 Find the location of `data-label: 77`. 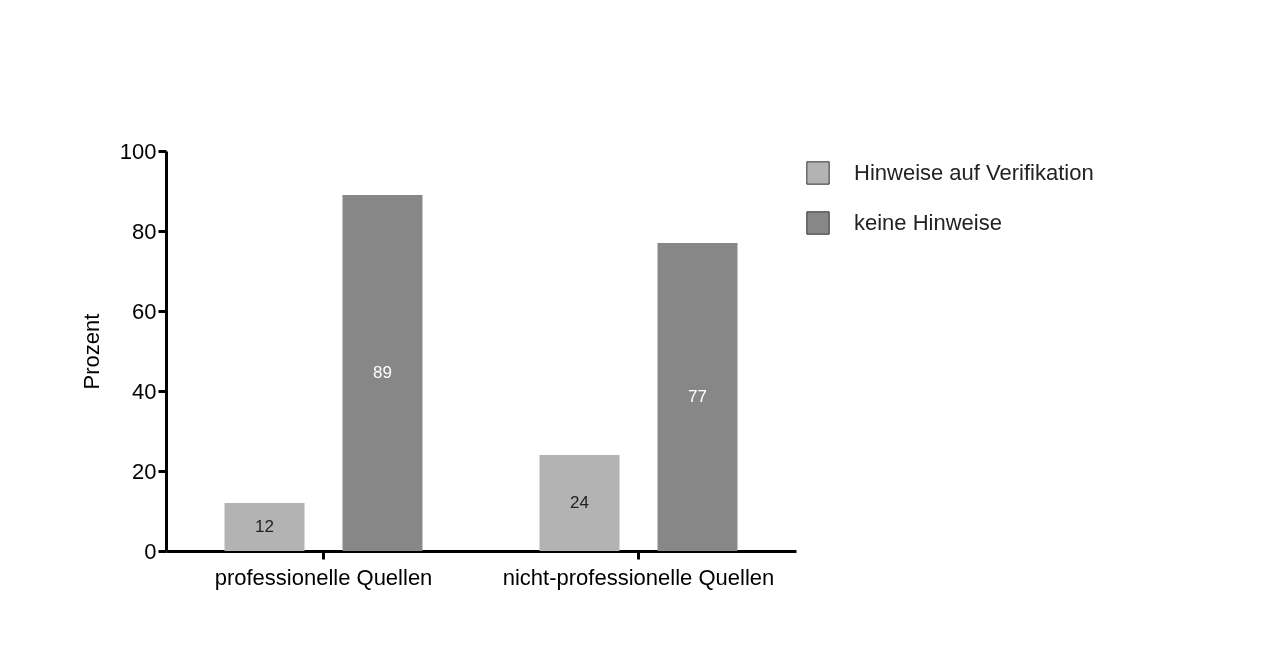

data-label: 77 is located at coordinates (697, 396).